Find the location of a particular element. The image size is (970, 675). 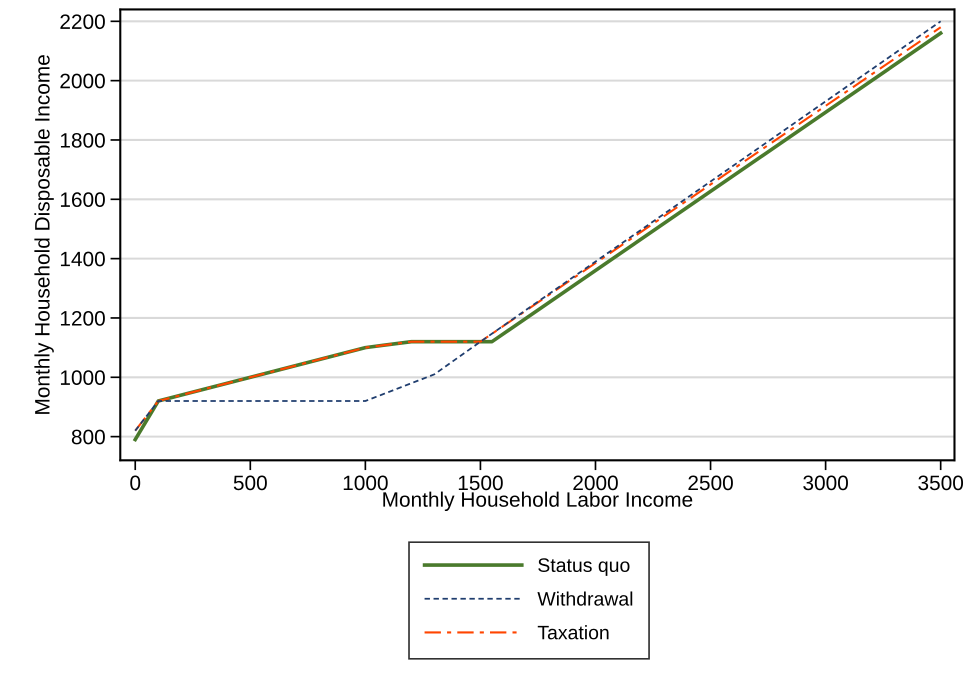

x-tick-label: 1000 is located at coordinates (366, 482).